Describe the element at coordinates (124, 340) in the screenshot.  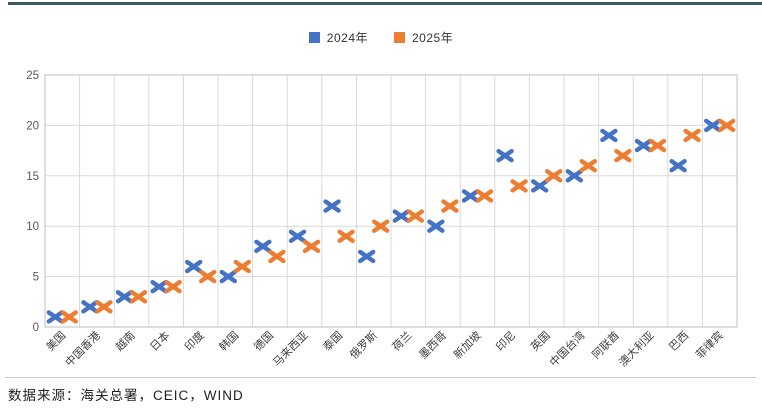
I see `x-axis-category-label: 越南` at that location.